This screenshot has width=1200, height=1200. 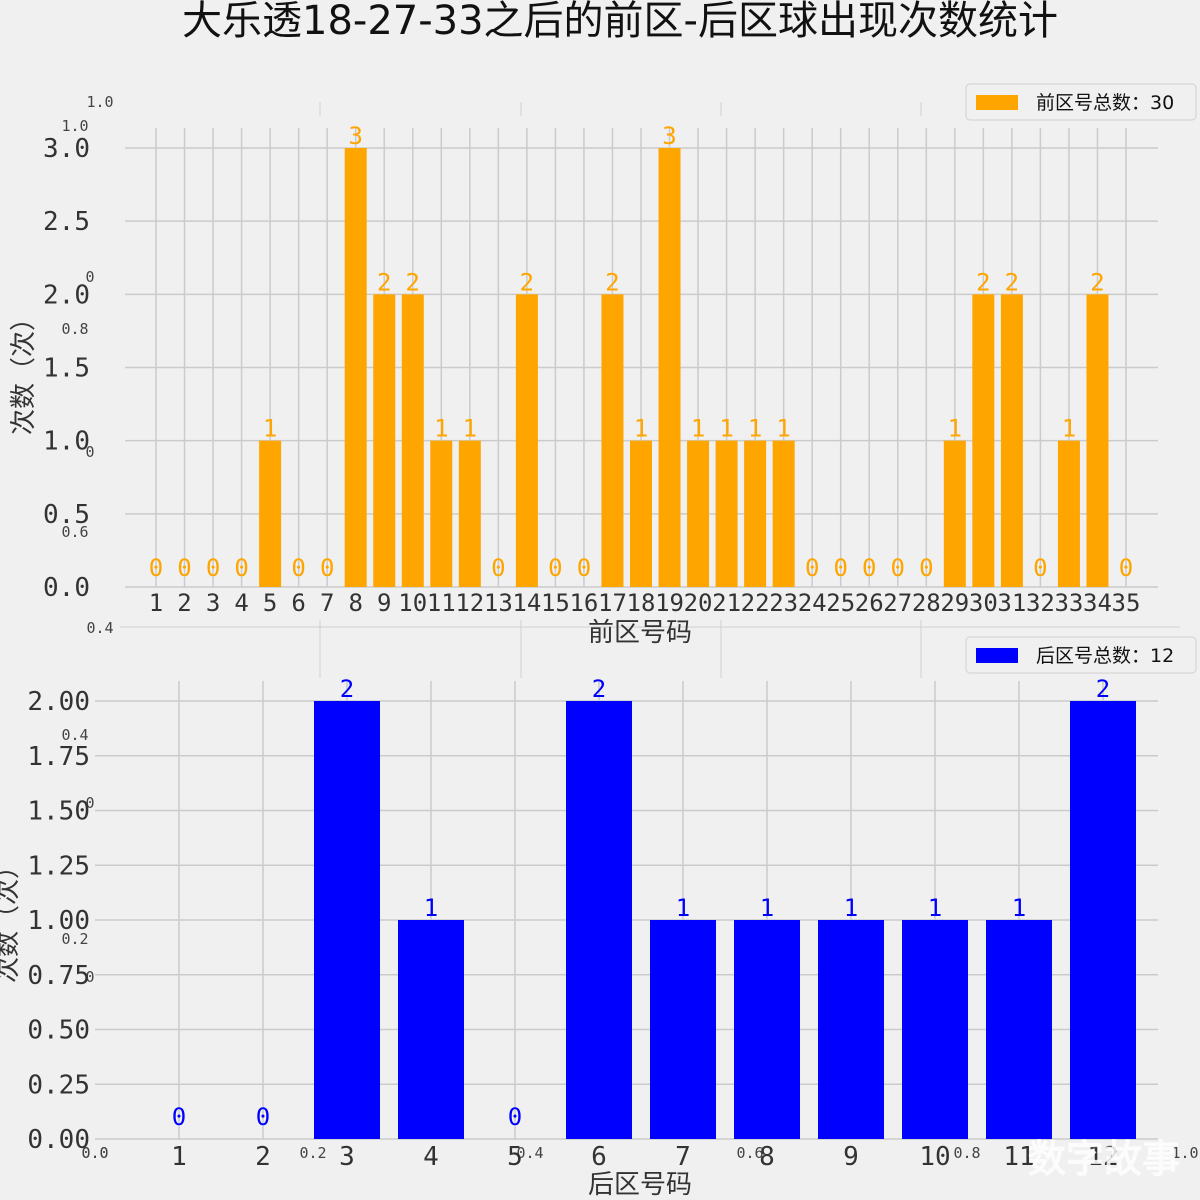 What do you see at coordinates (698, 603) in the screenshot?
I see `x-tick-label: 20` at bounding box center [698, 603].